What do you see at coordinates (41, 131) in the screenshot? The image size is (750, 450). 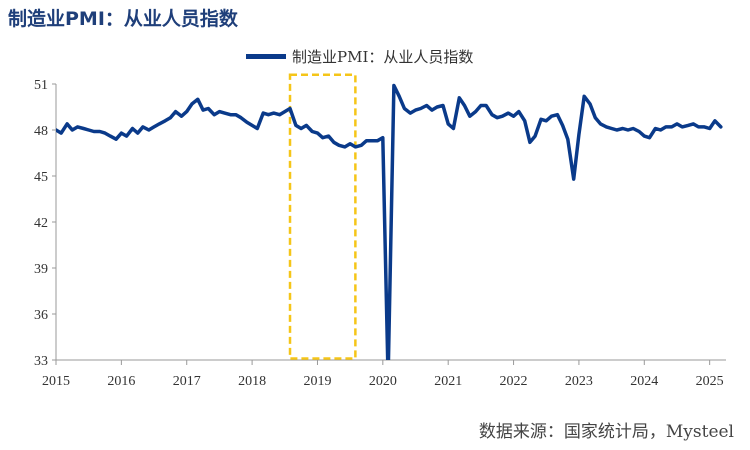 I see `y-tick-label: 48` at bounding box center [41, 131].